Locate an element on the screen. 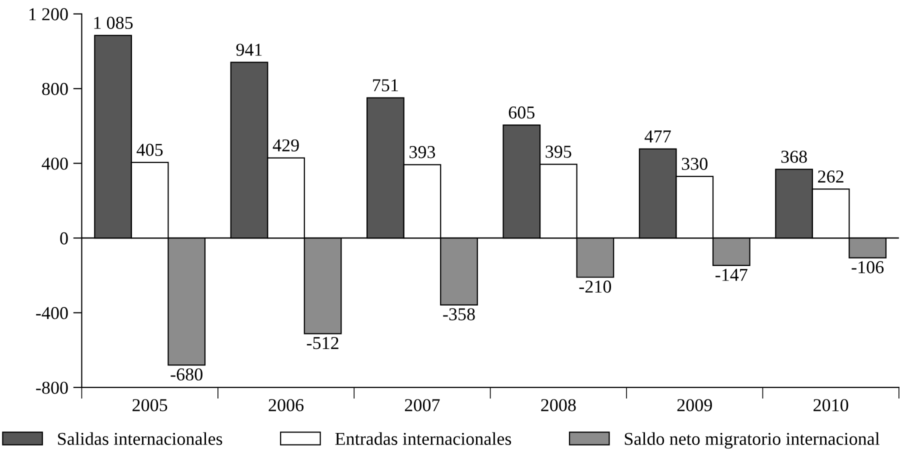 The height and width of the screenshot is (464, 908). data-label: -106 is located at coordinates (868, 267).